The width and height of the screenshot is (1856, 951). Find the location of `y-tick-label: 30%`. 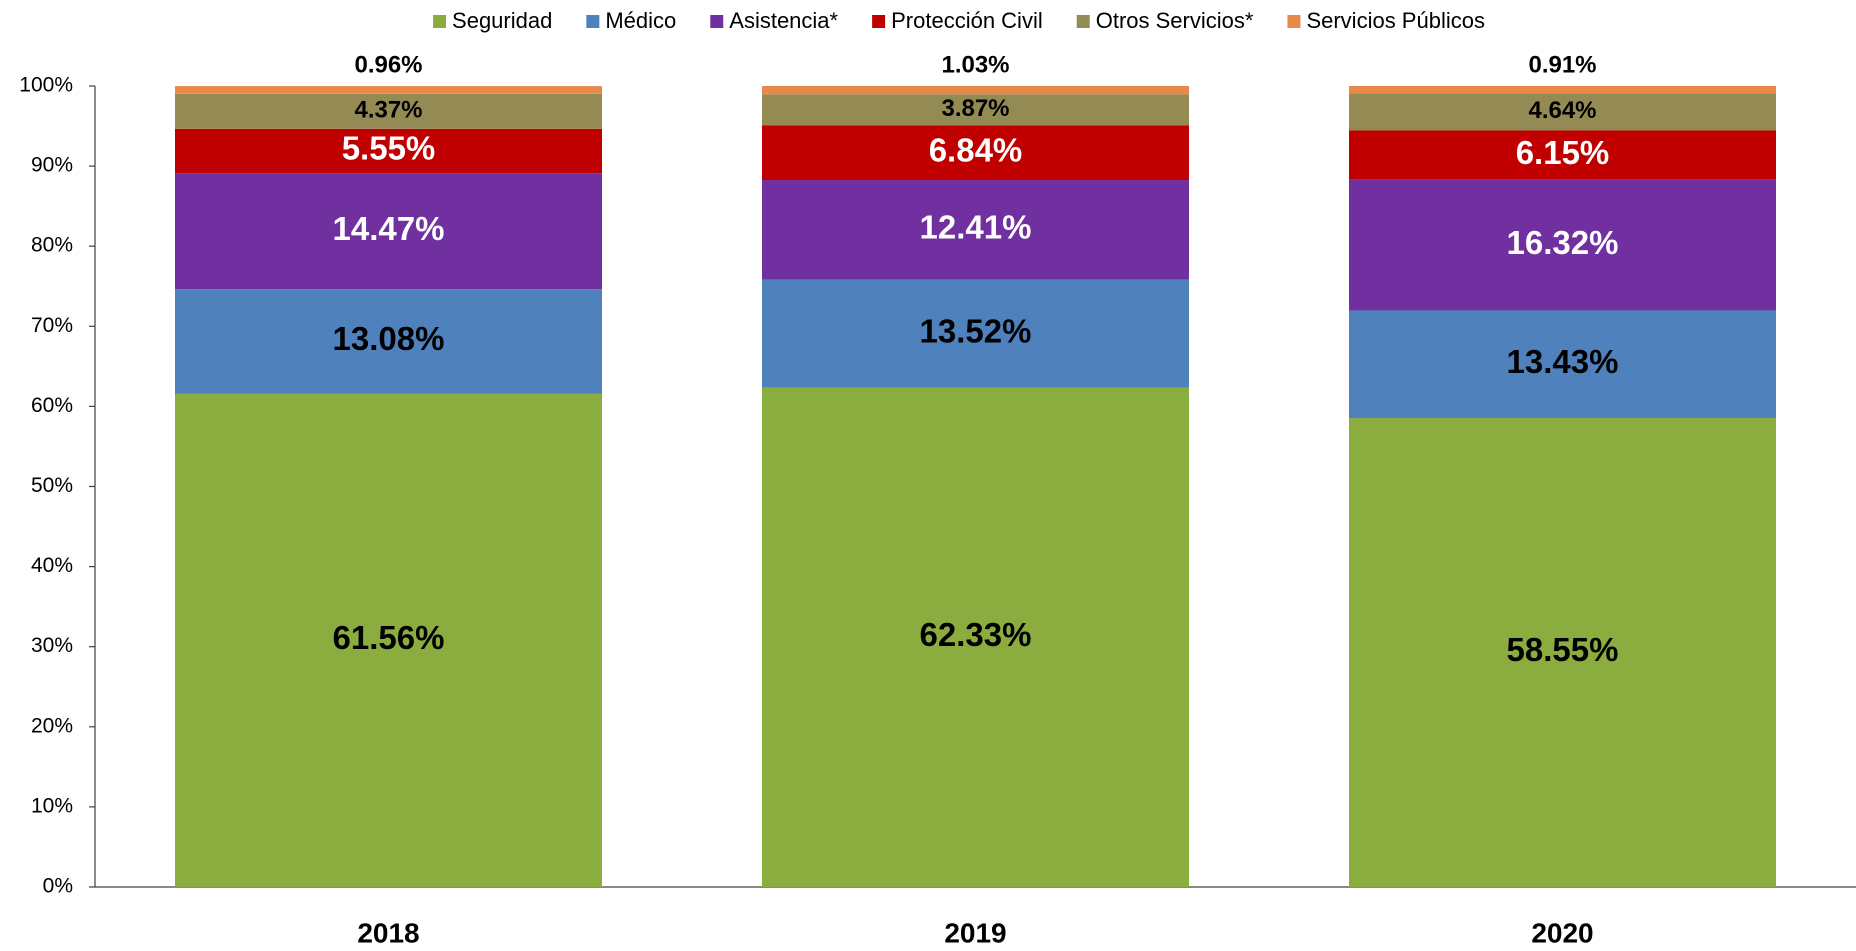

y-tick-label: 30% is located at coordinates (52, 645).